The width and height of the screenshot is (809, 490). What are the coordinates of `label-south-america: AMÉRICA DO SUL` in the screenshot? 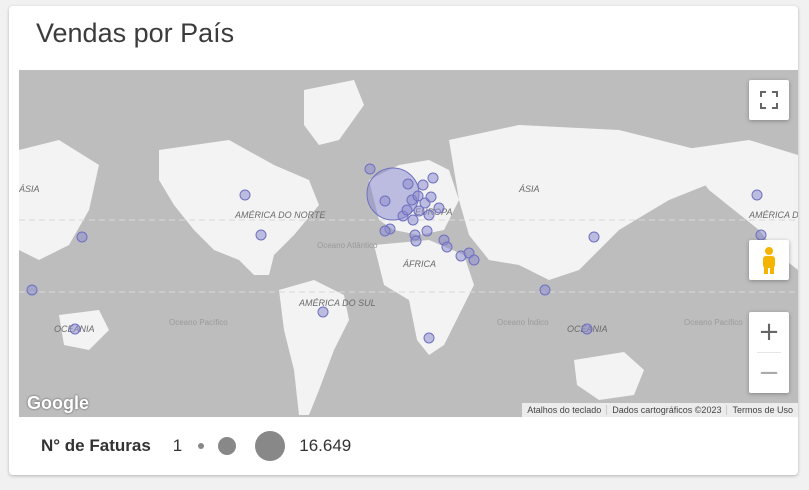 It's located at (337, 303).